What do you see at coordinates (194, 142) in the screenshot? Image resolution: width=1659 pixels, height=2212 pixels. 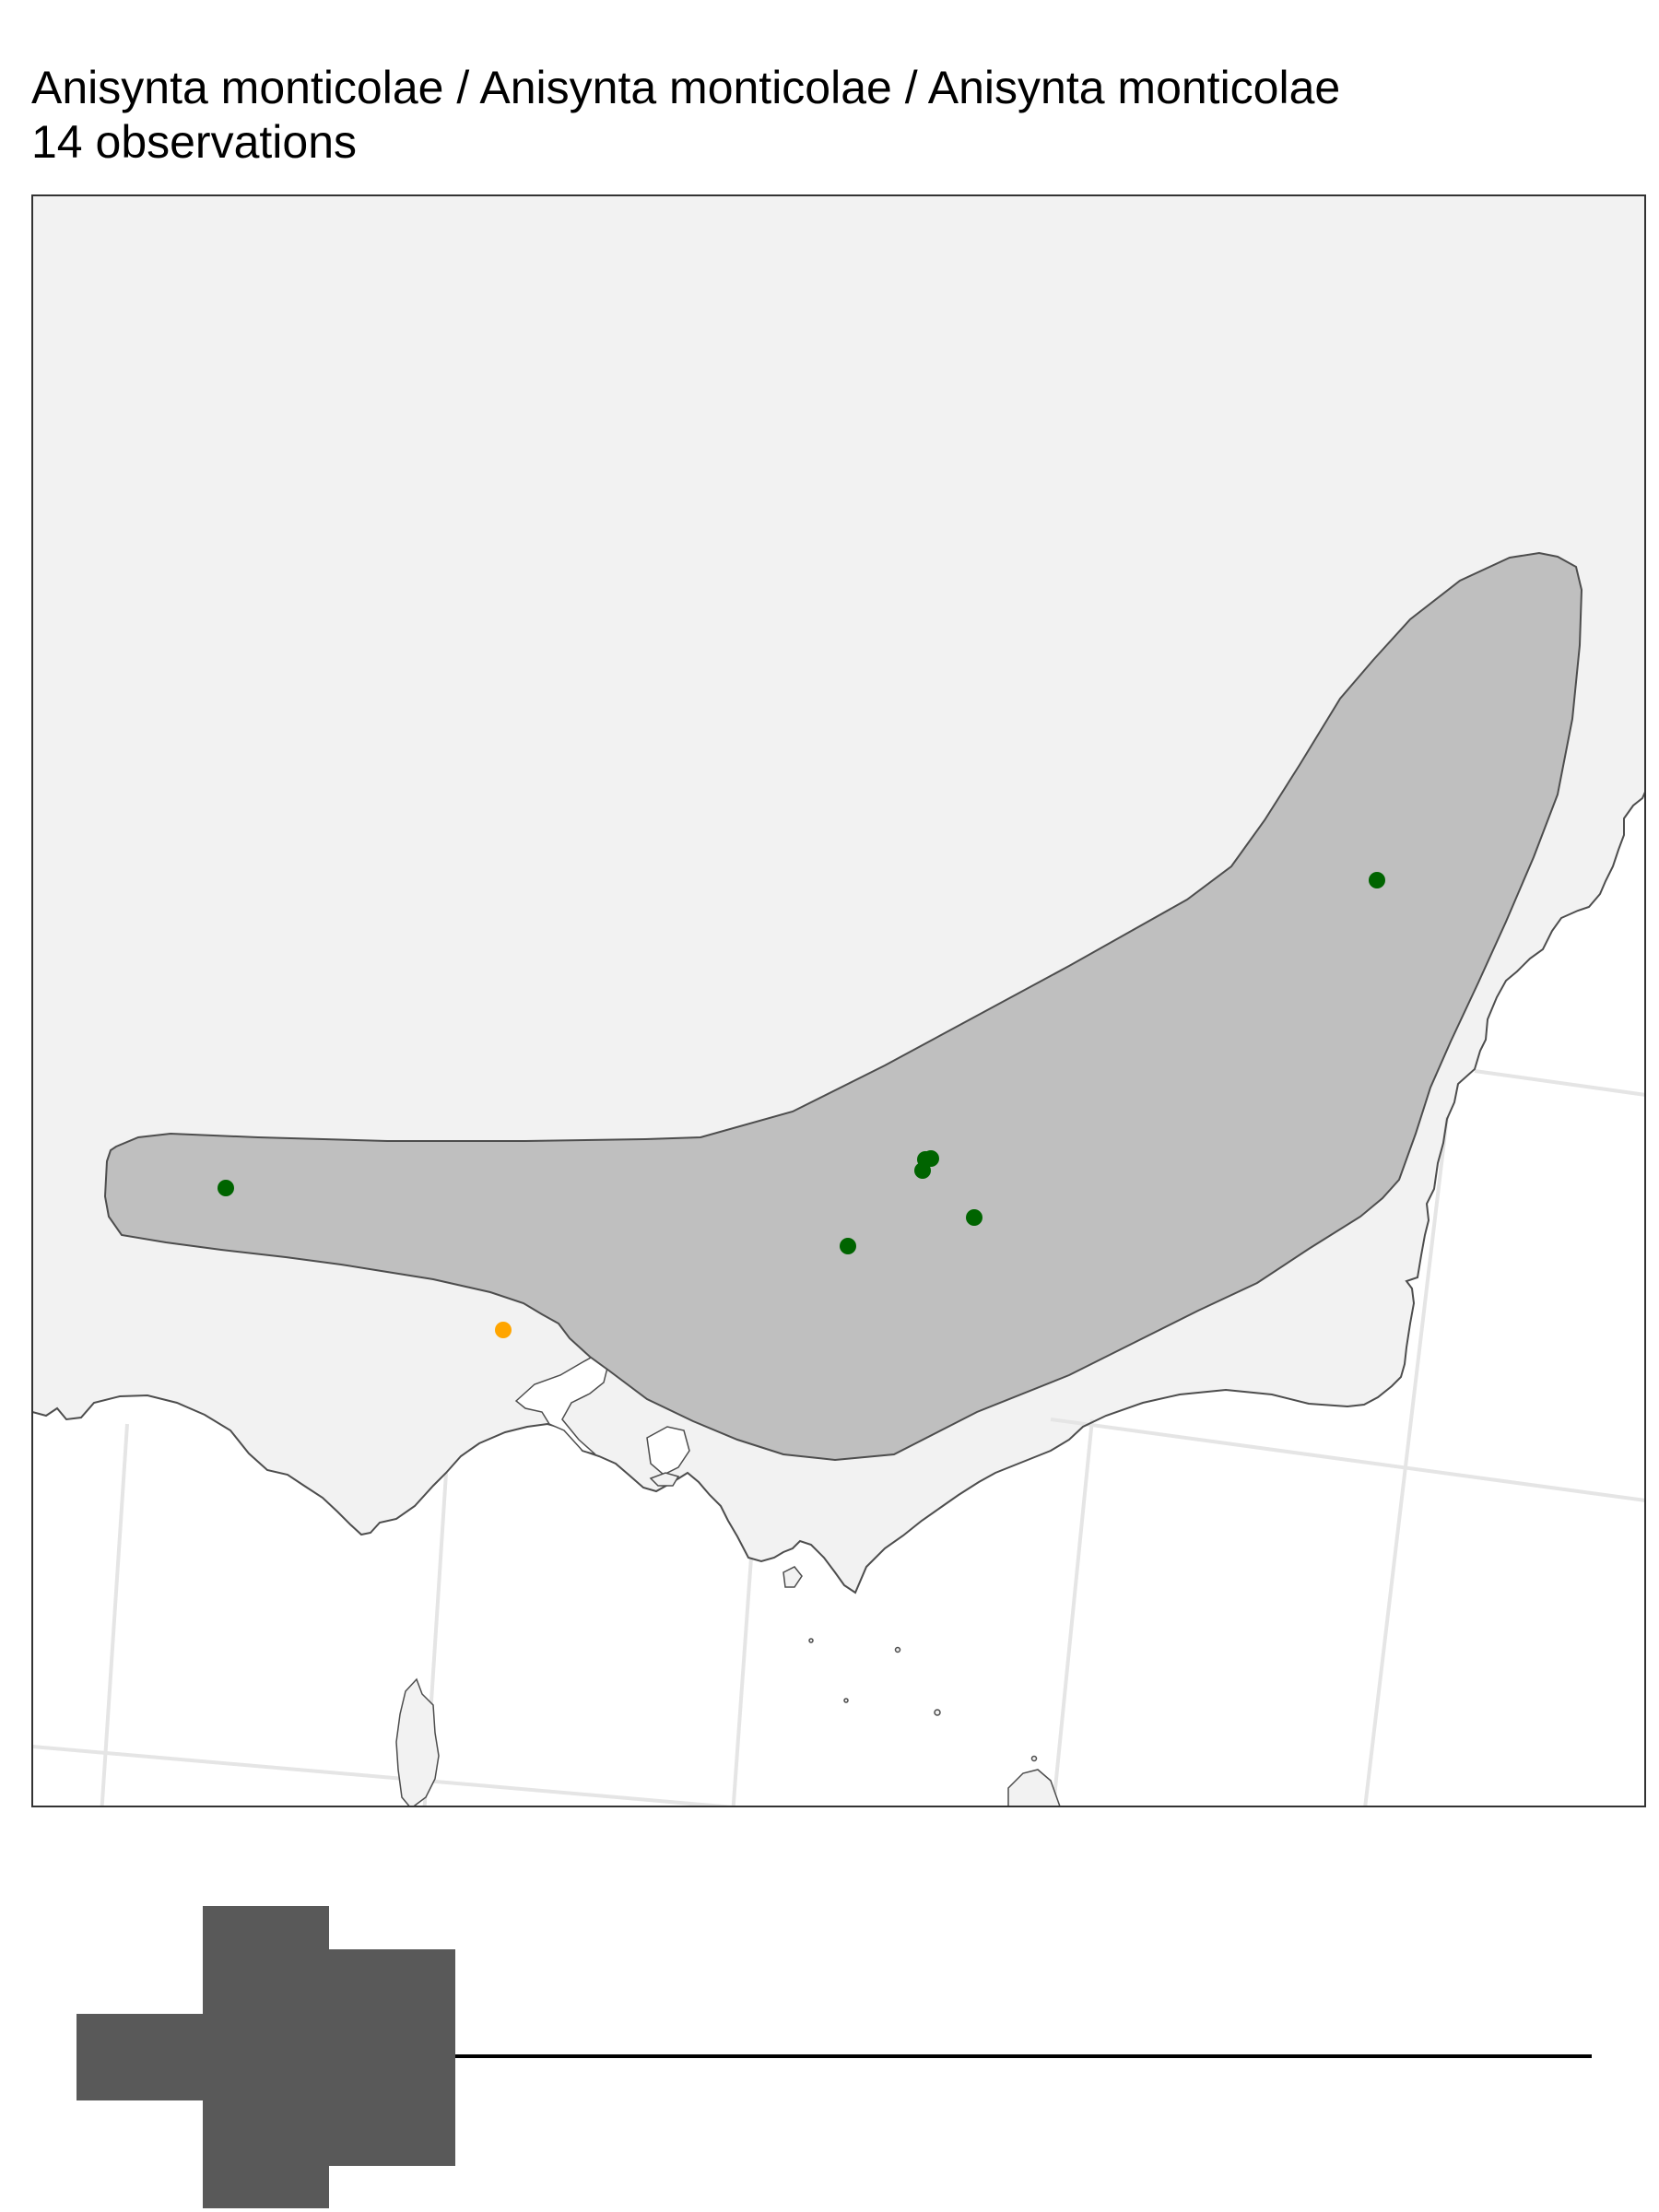 I see `observation-count: 14 observations` at bounding box center [194, 142].